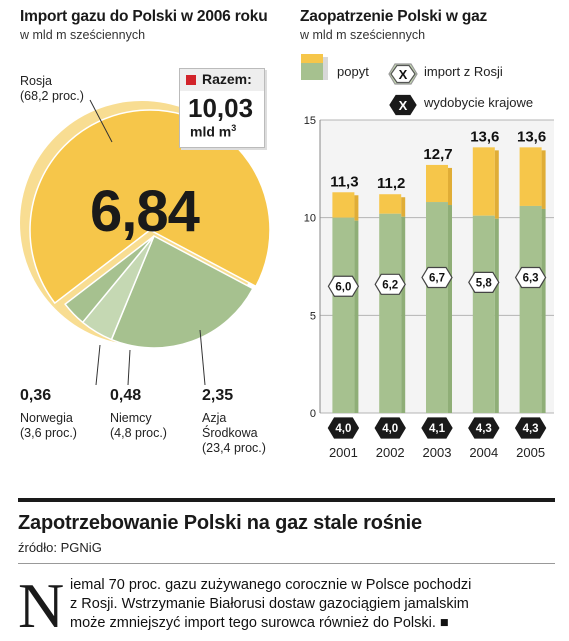 This screenshot has height=641, width=569. I want to click on bar-import-label-2002: 6,2, so click(390, 285).